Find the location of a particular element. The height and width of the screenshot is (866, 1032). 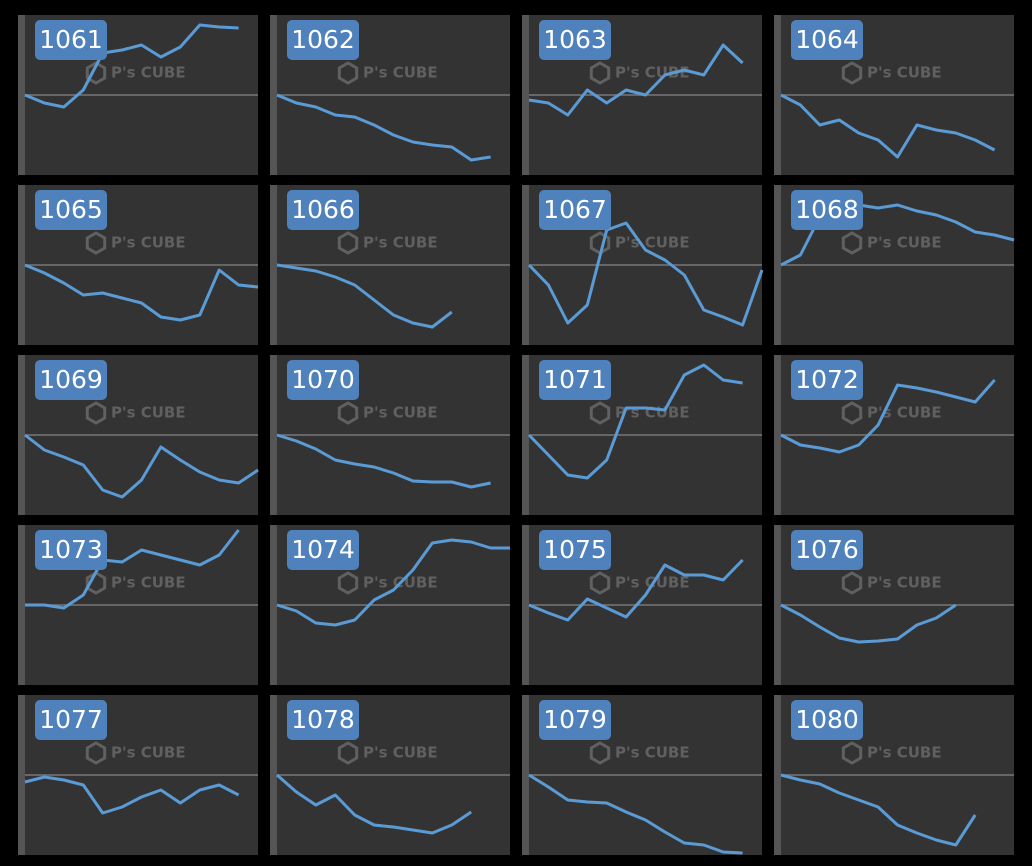

chart-title: 1071 is located at coordinates (575, 379).